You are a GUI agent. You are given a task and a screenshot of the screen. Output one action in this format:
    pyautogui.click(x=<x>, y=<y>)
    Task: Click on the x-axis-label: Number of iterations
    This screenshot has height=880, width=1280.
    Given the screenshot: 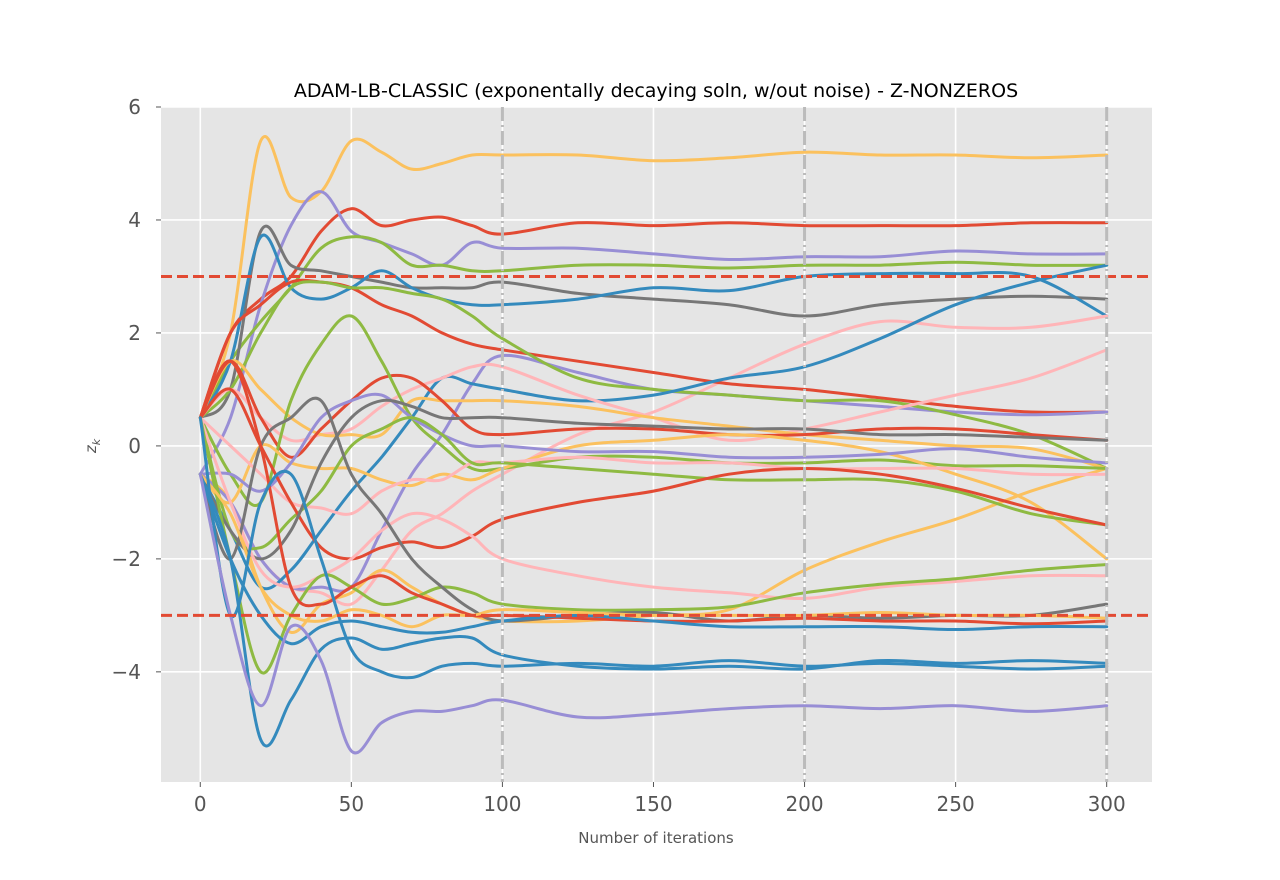 What is the action you would take?
    pyautogui.click(x=656, y=838)
    